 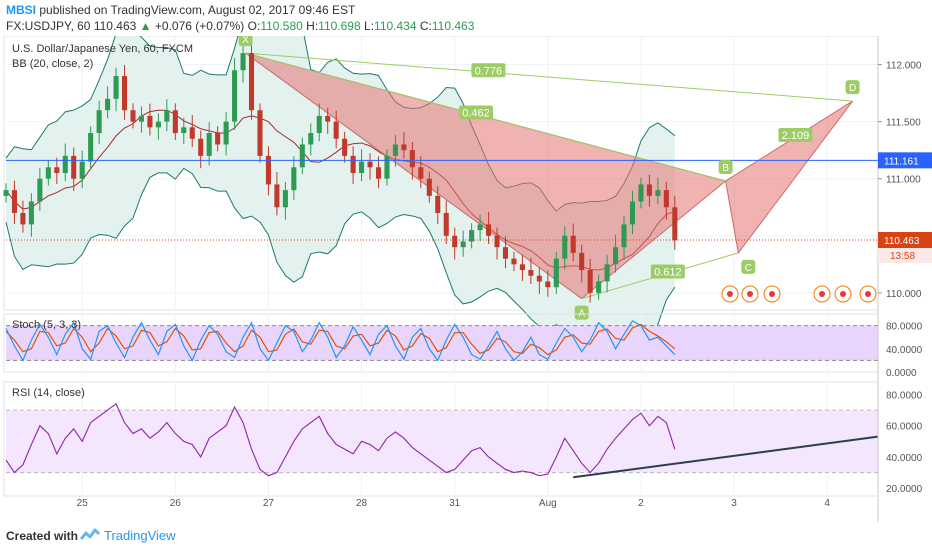 What do you see at coordinates (581, 312) in the screenshot?
I see `pattern-point-a: A` at bounding box center [581, 312].